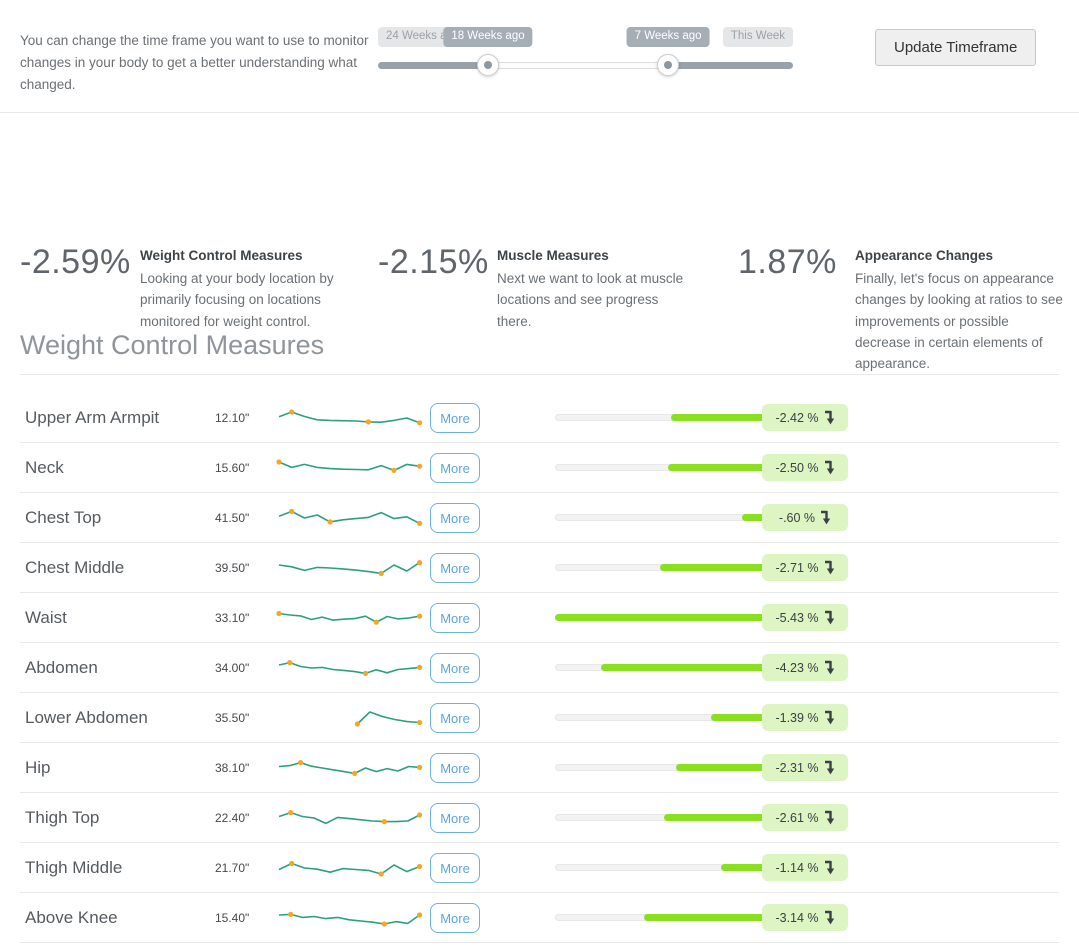 The width and height of the screenshot is (1079, 948). What do you see at coordinates (488, 37) in the screenshot?
I see `slider-label-18-weeks-ago: 18 Weeks ago` at bounding box center [488, 37].